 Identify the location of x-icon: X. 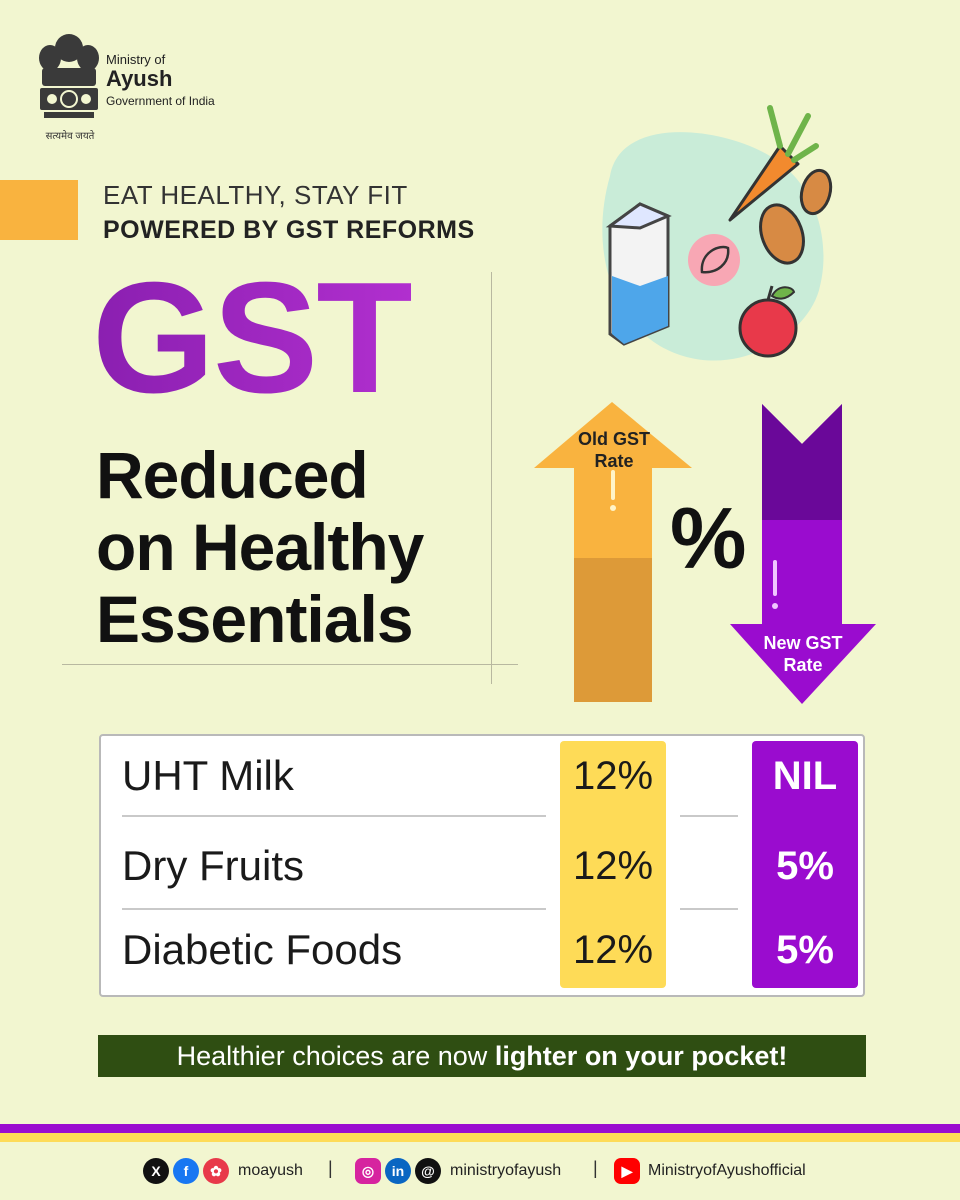
(156, 1171).